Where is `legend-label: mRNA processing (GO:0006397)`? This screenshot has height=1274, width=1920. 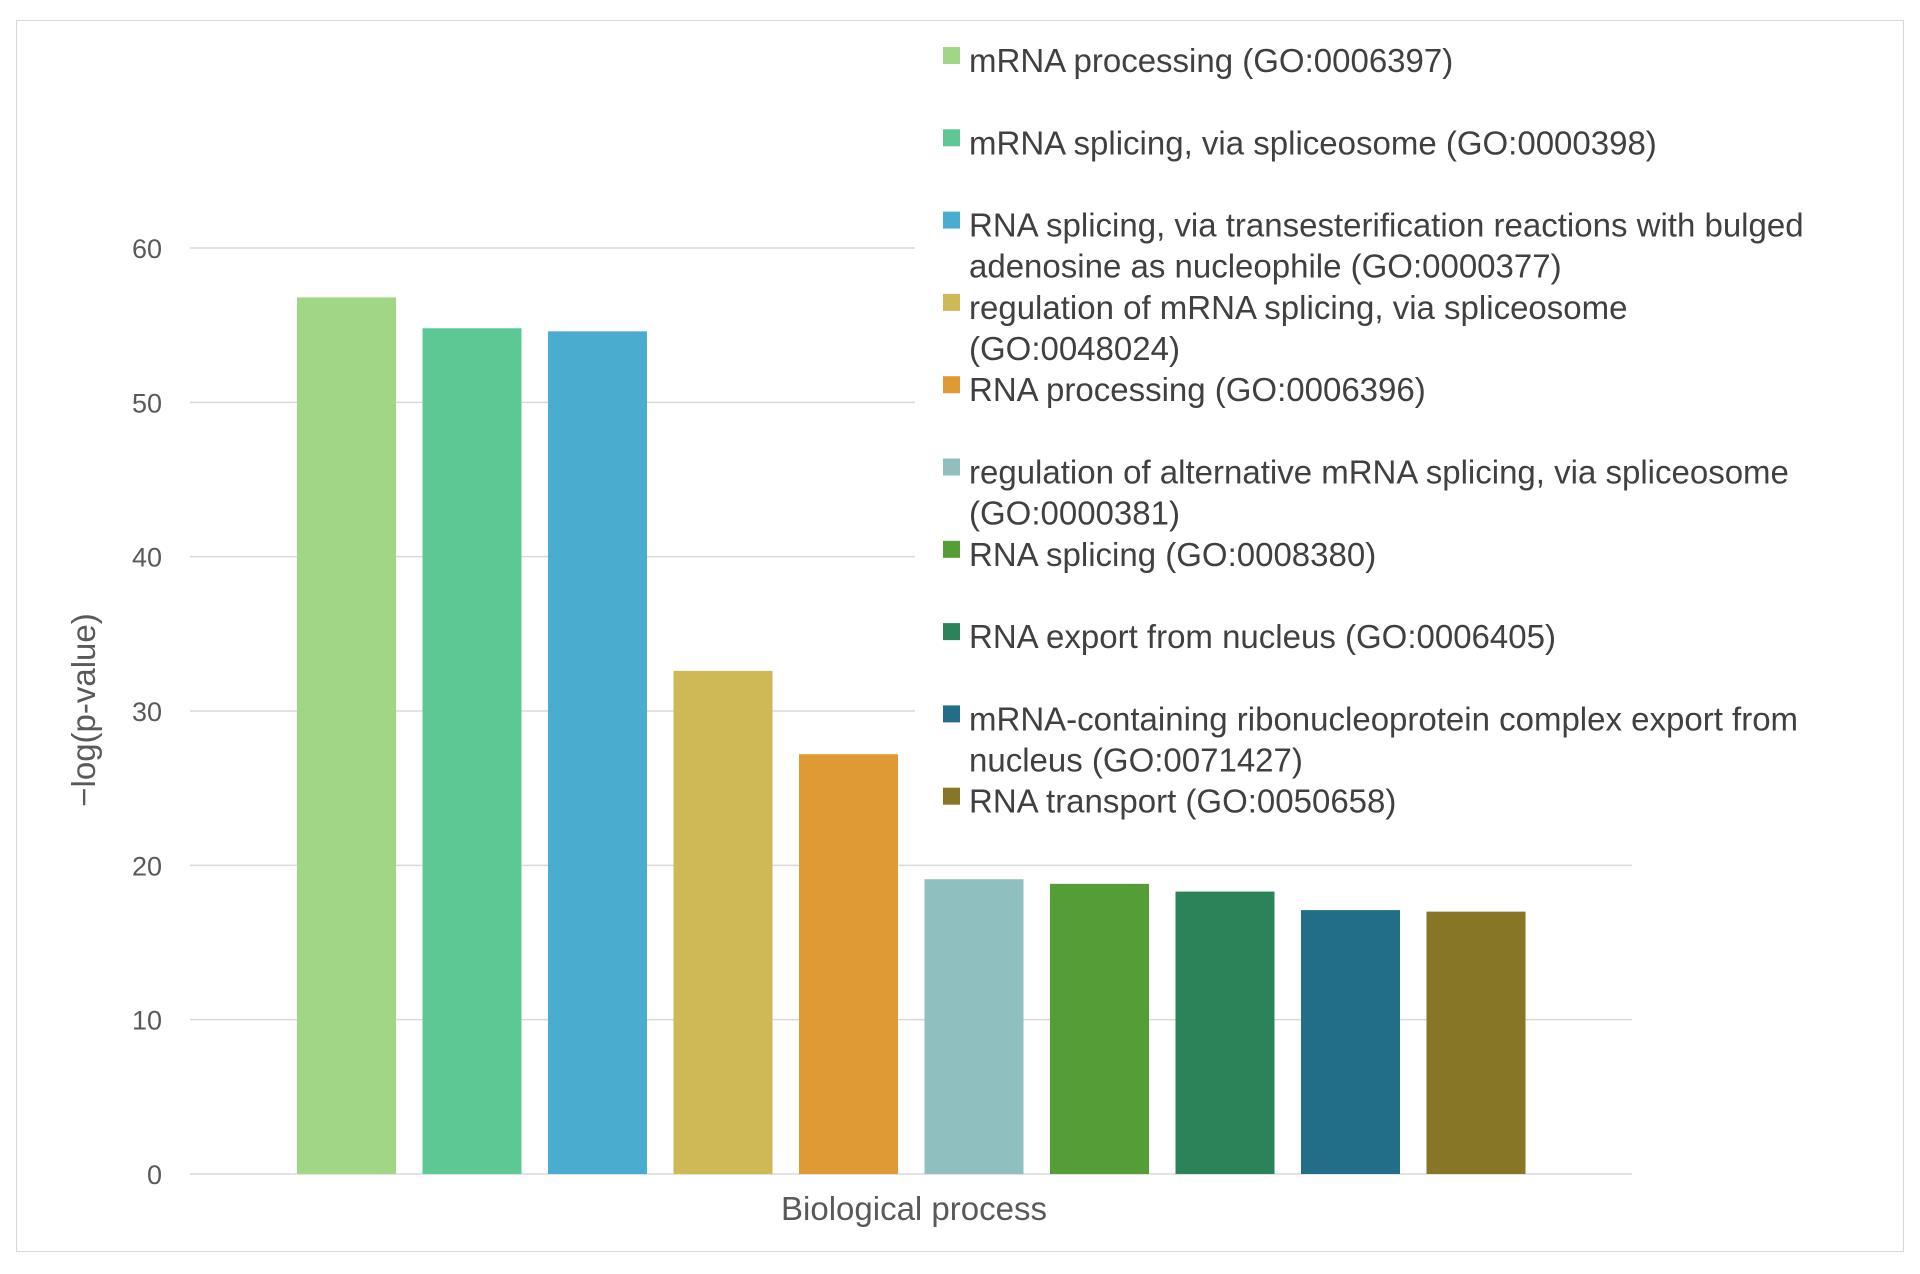
legend-label: mRNA processing (GO:0006397) is located at coordinates (1211, 60).